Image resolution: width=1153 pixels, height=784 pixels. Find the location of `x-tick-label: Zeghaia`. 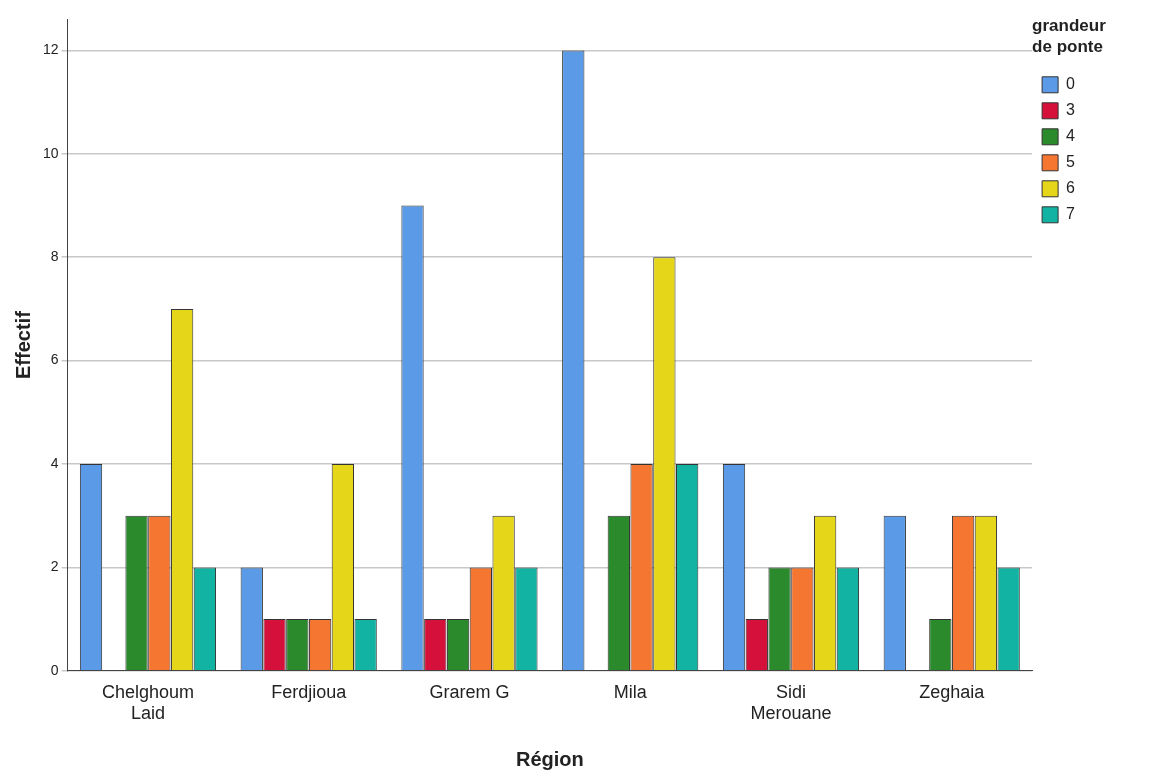

x-tick-label: Zeghaia is located at coordinates (952, 691).